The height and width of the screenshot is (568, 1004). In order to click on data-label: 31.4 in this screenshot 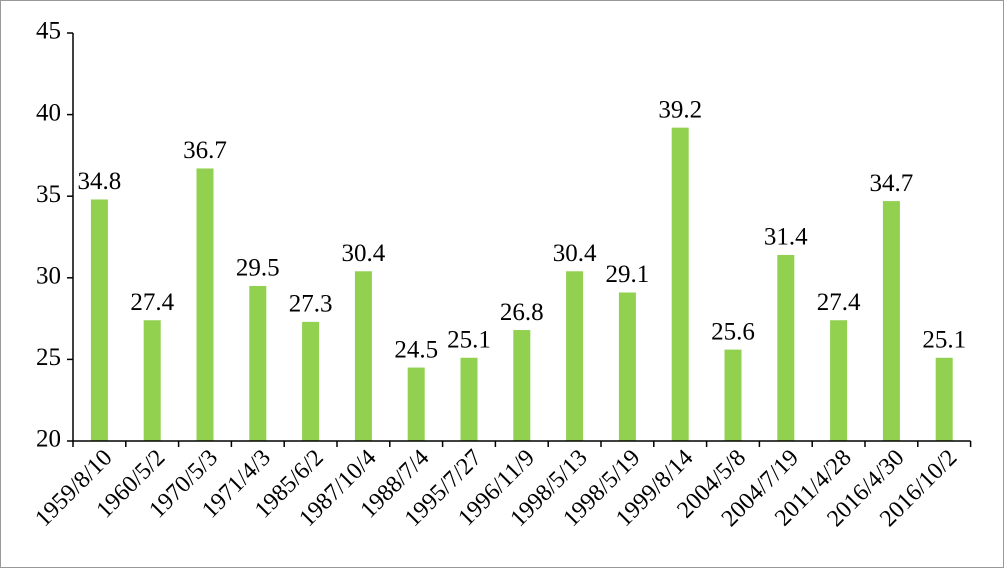, I will do `click(786, 237)`.